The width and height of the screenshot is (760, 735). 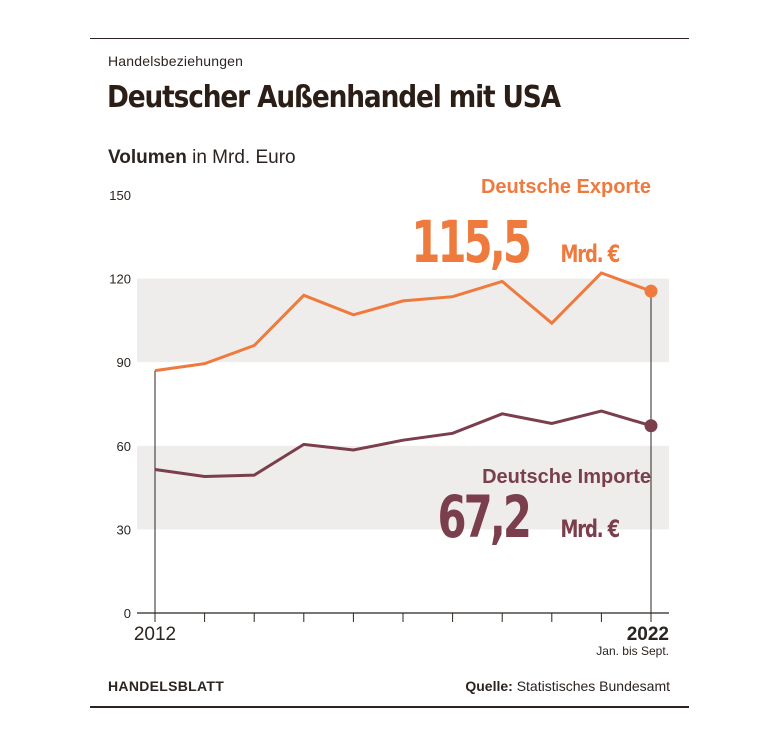 I want to click on y-tick-label: 0, so click(x=127, y=613).